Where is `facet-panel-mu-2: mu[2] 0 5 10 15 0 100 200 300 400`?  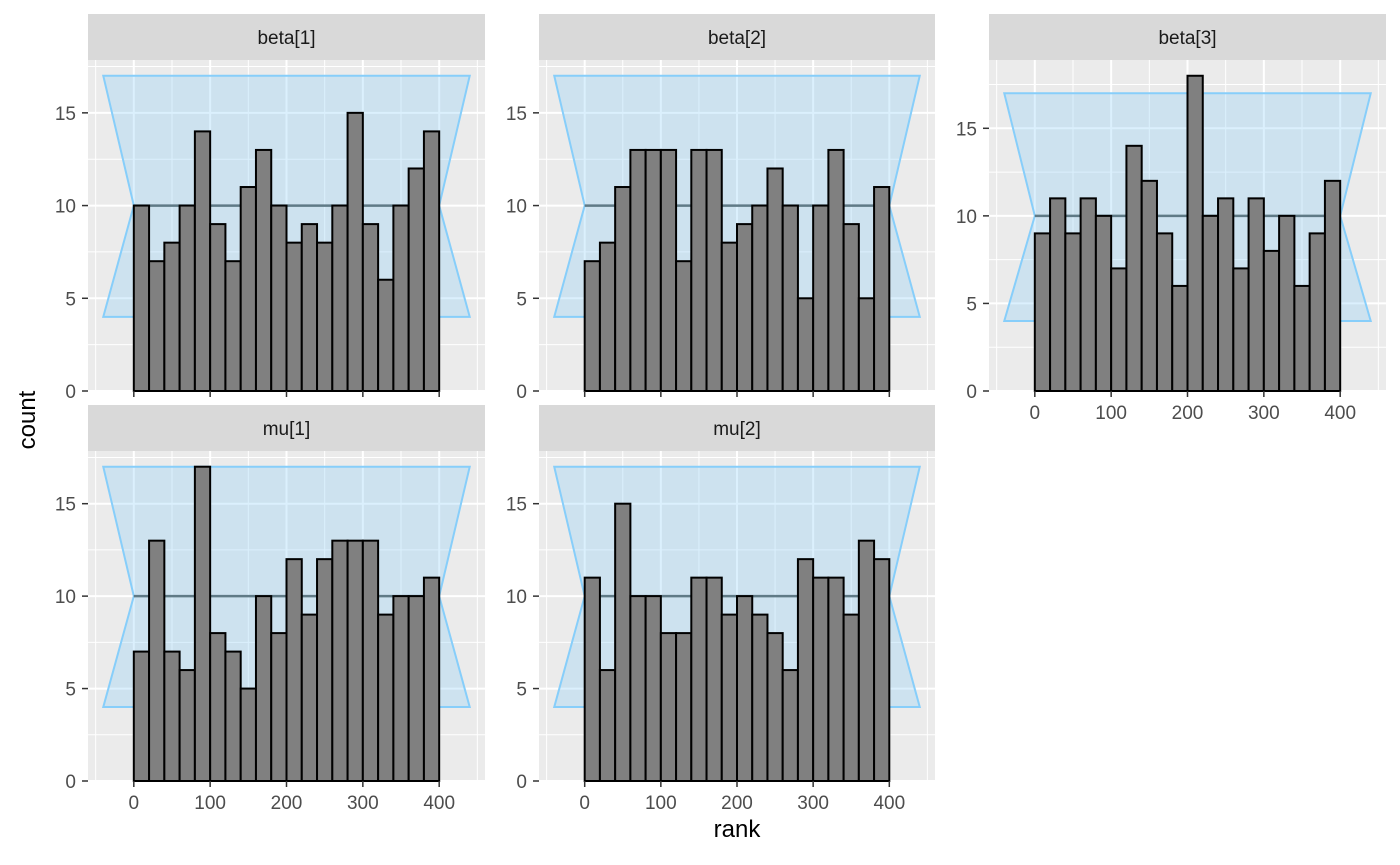 facet-panel-mu-2: mu[2] 0 5 10 15 0 100 200 300 400 is located at coordinates (720, 609).